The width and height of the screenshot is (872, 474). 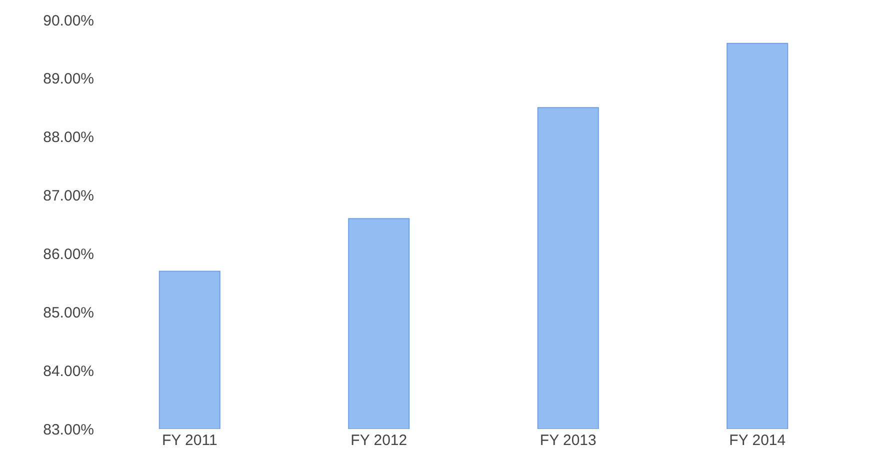 What do you see at coordinates (68, 313) in the screenshot?
I see `y-tick-label: 85.00%` at bounding box center [68, 313].